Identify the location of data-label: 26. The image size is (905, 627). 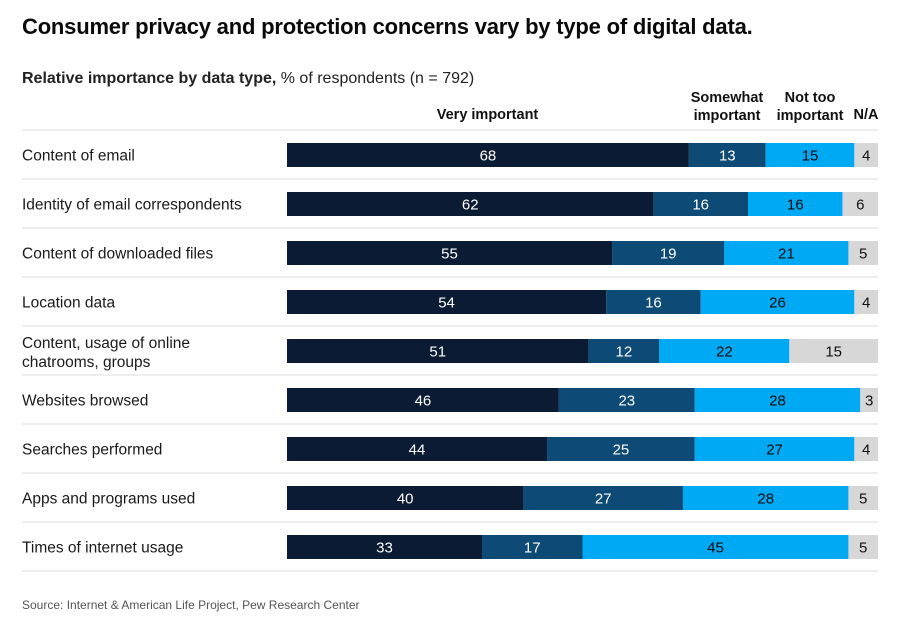
(777, 303).